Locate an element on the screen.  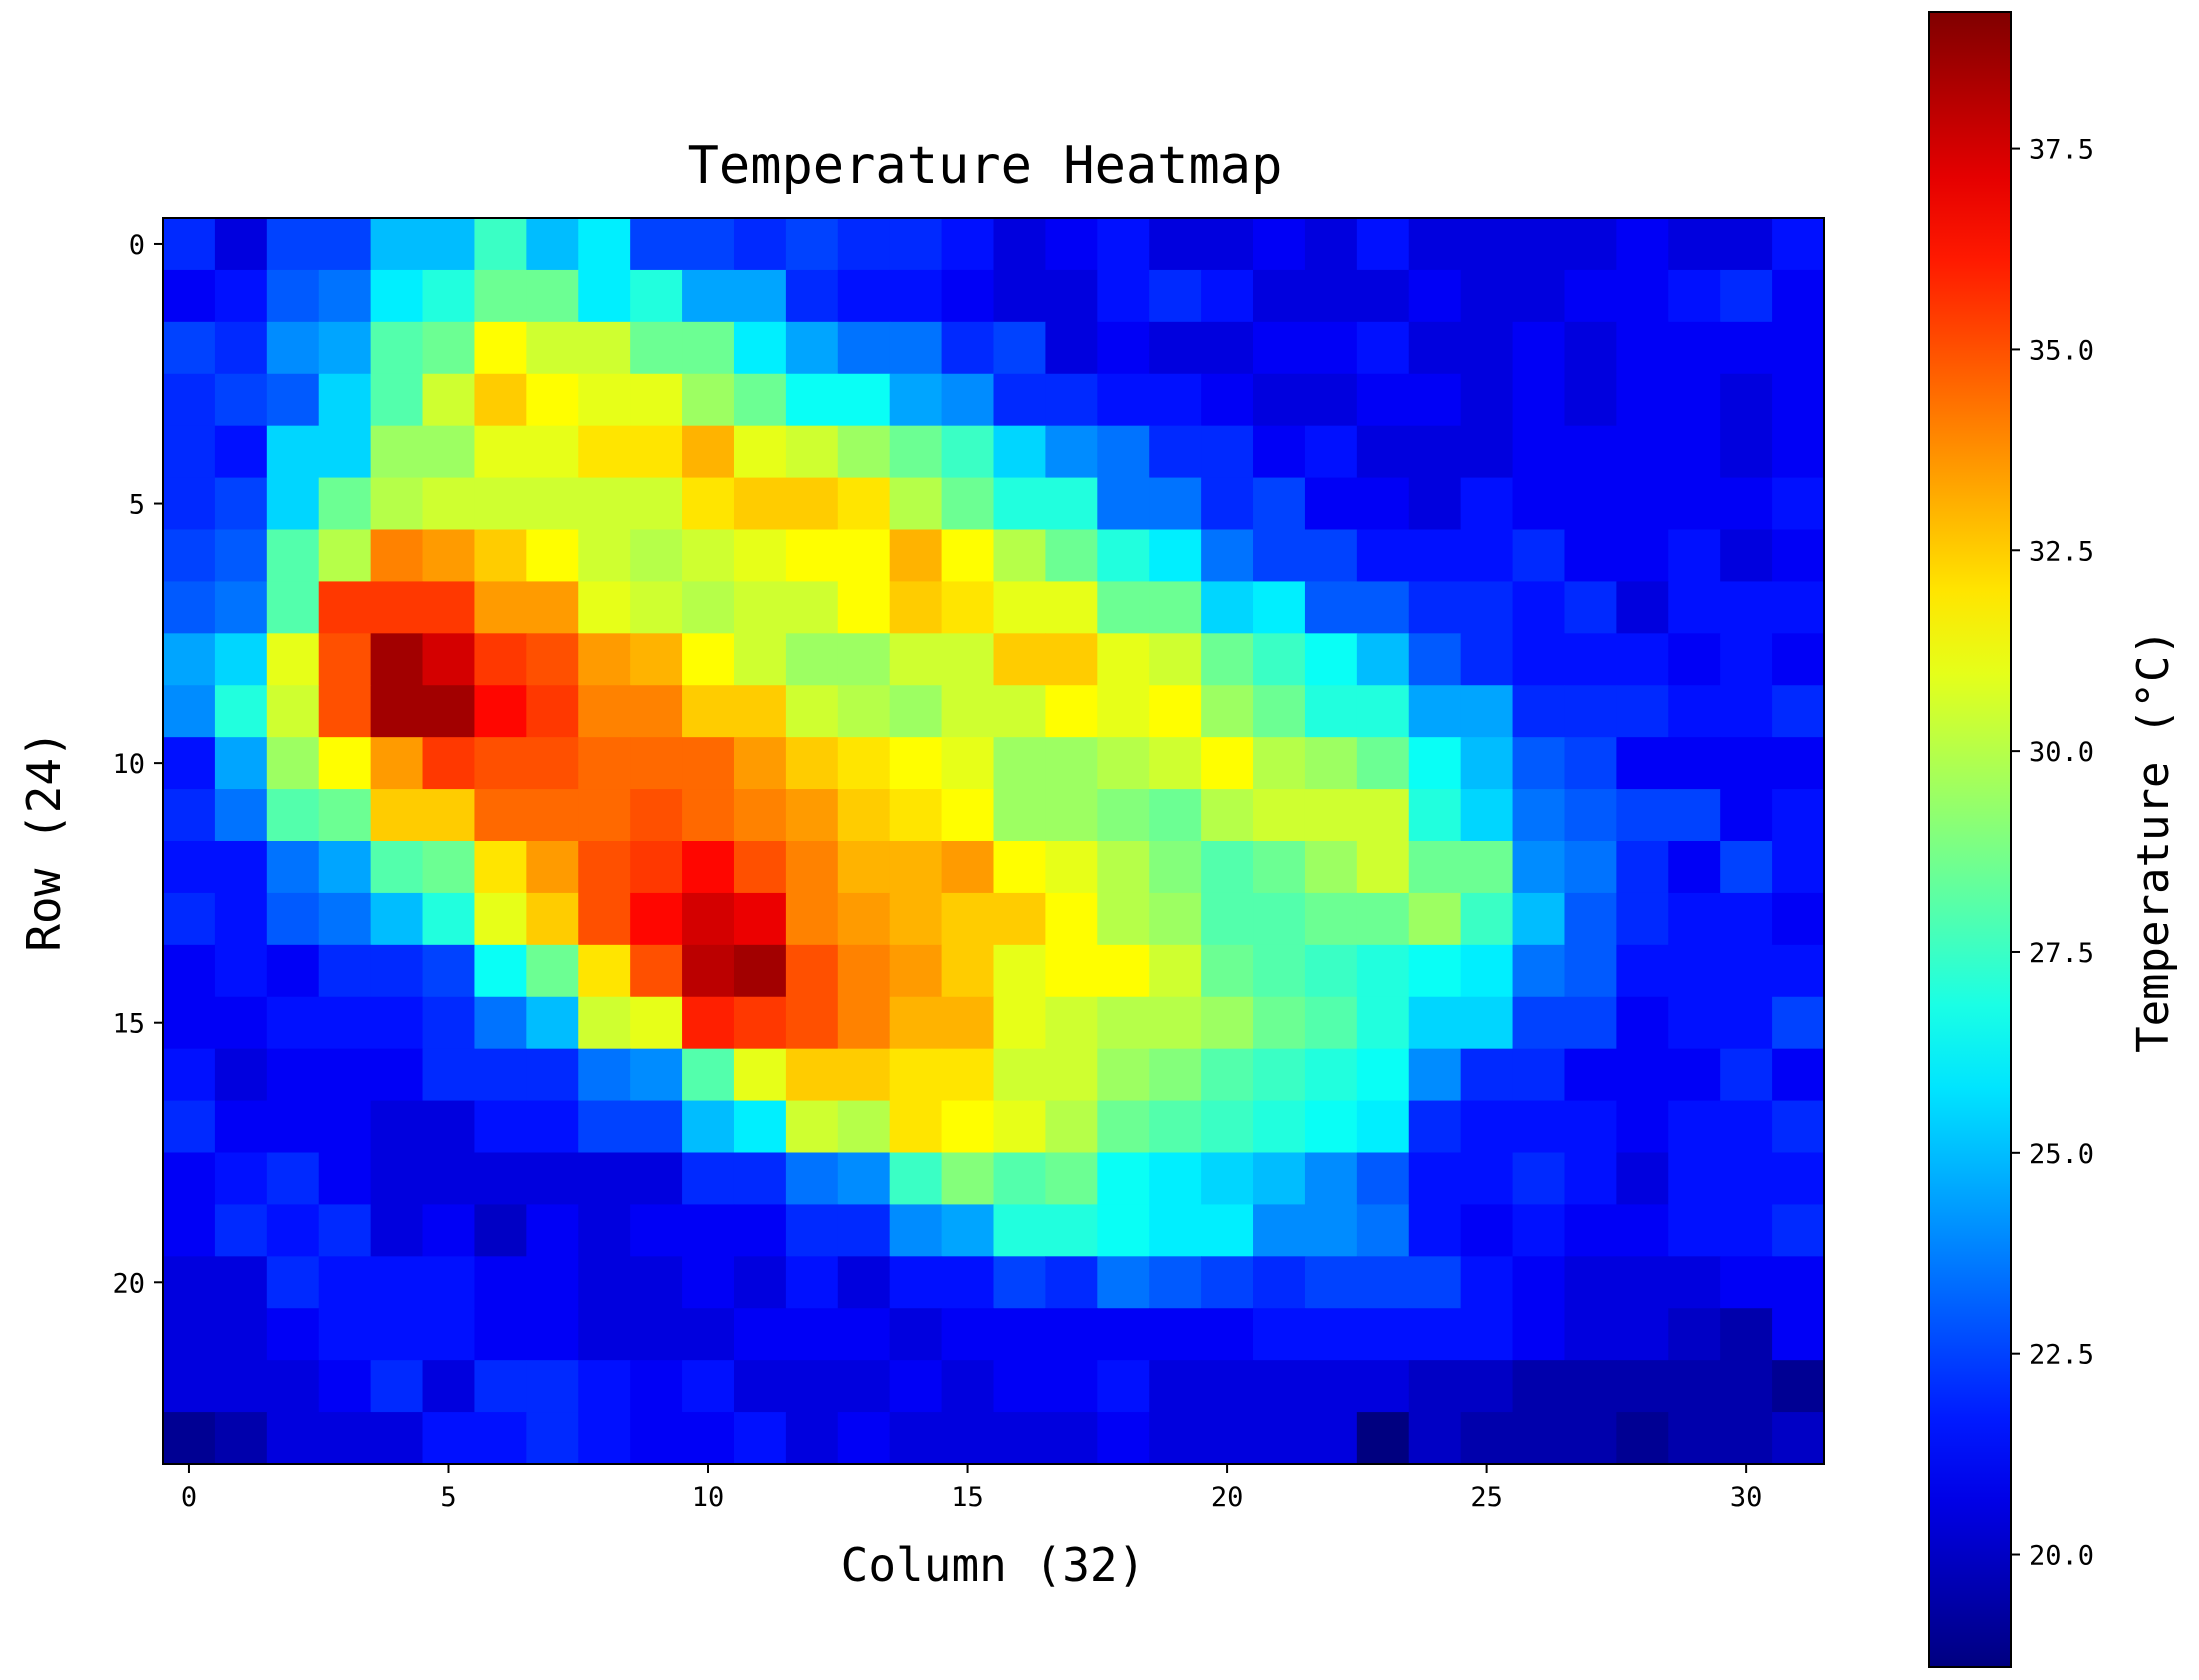
y-tick-label: 10 is located at coordinates (128, 764).